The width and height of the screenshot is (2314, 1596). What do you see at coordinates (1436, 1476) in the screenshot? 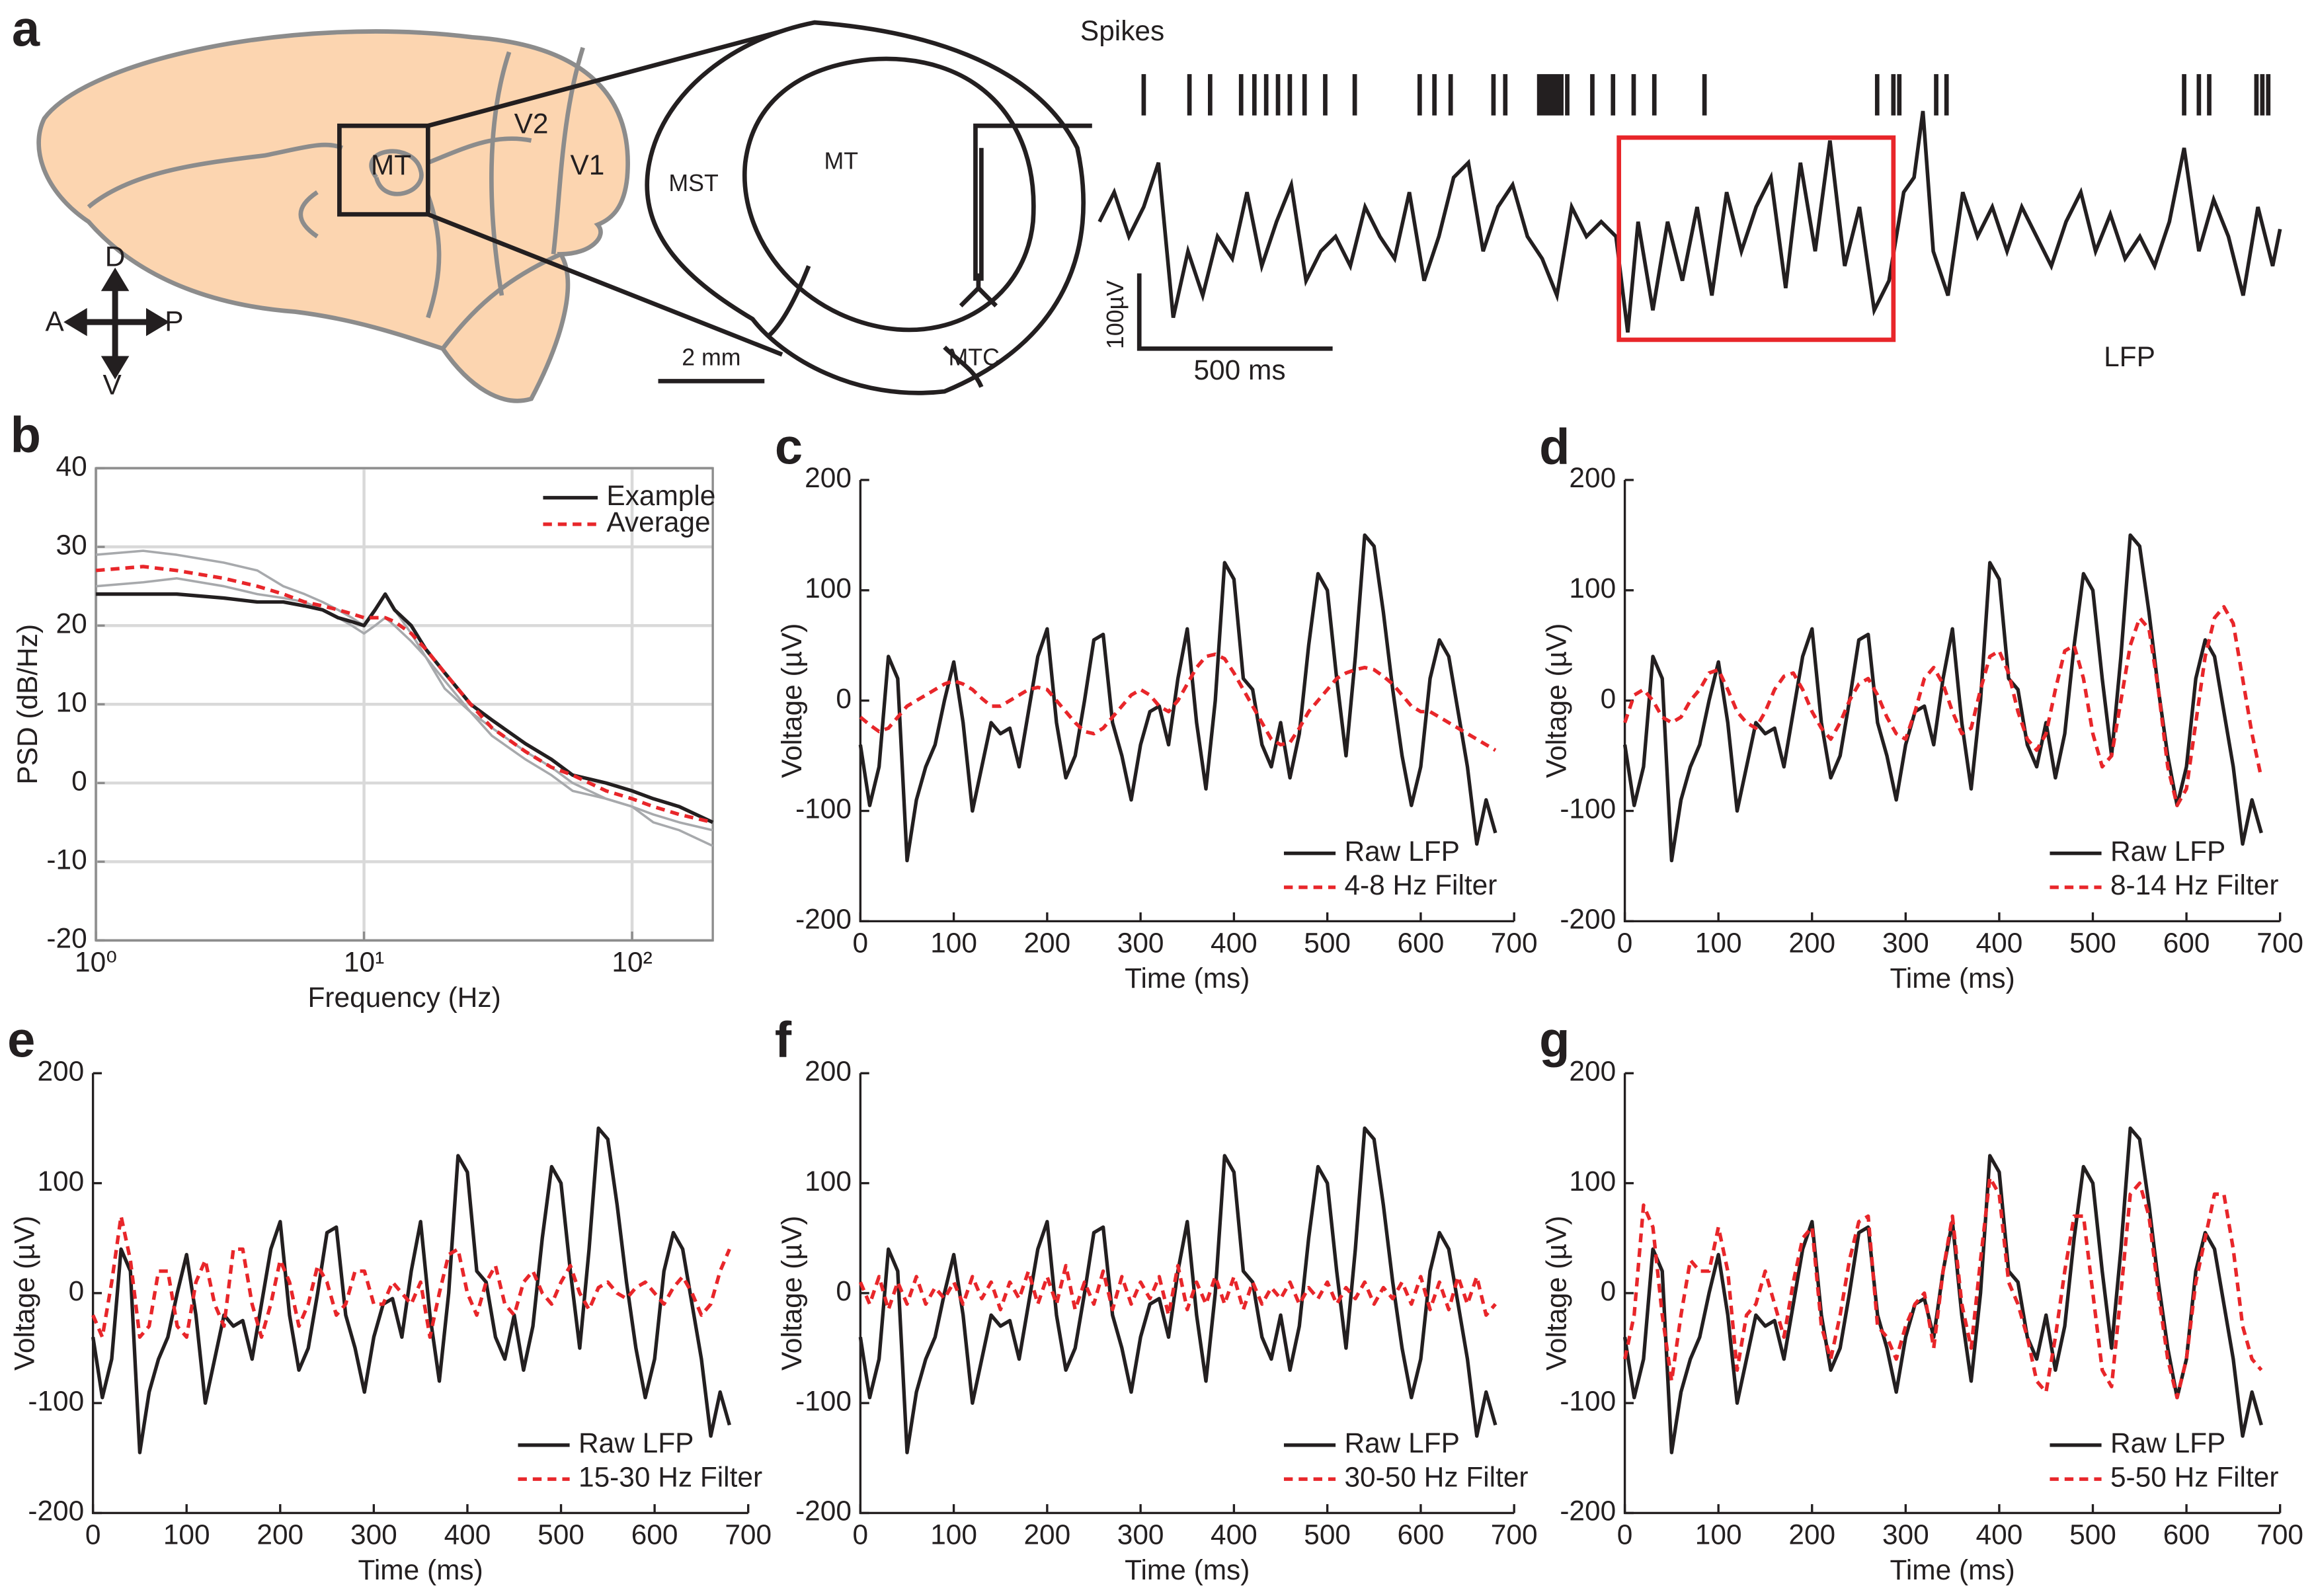
I see `legend-label: 30-50 Hz Filter` at bounding box center [1436, 1476].